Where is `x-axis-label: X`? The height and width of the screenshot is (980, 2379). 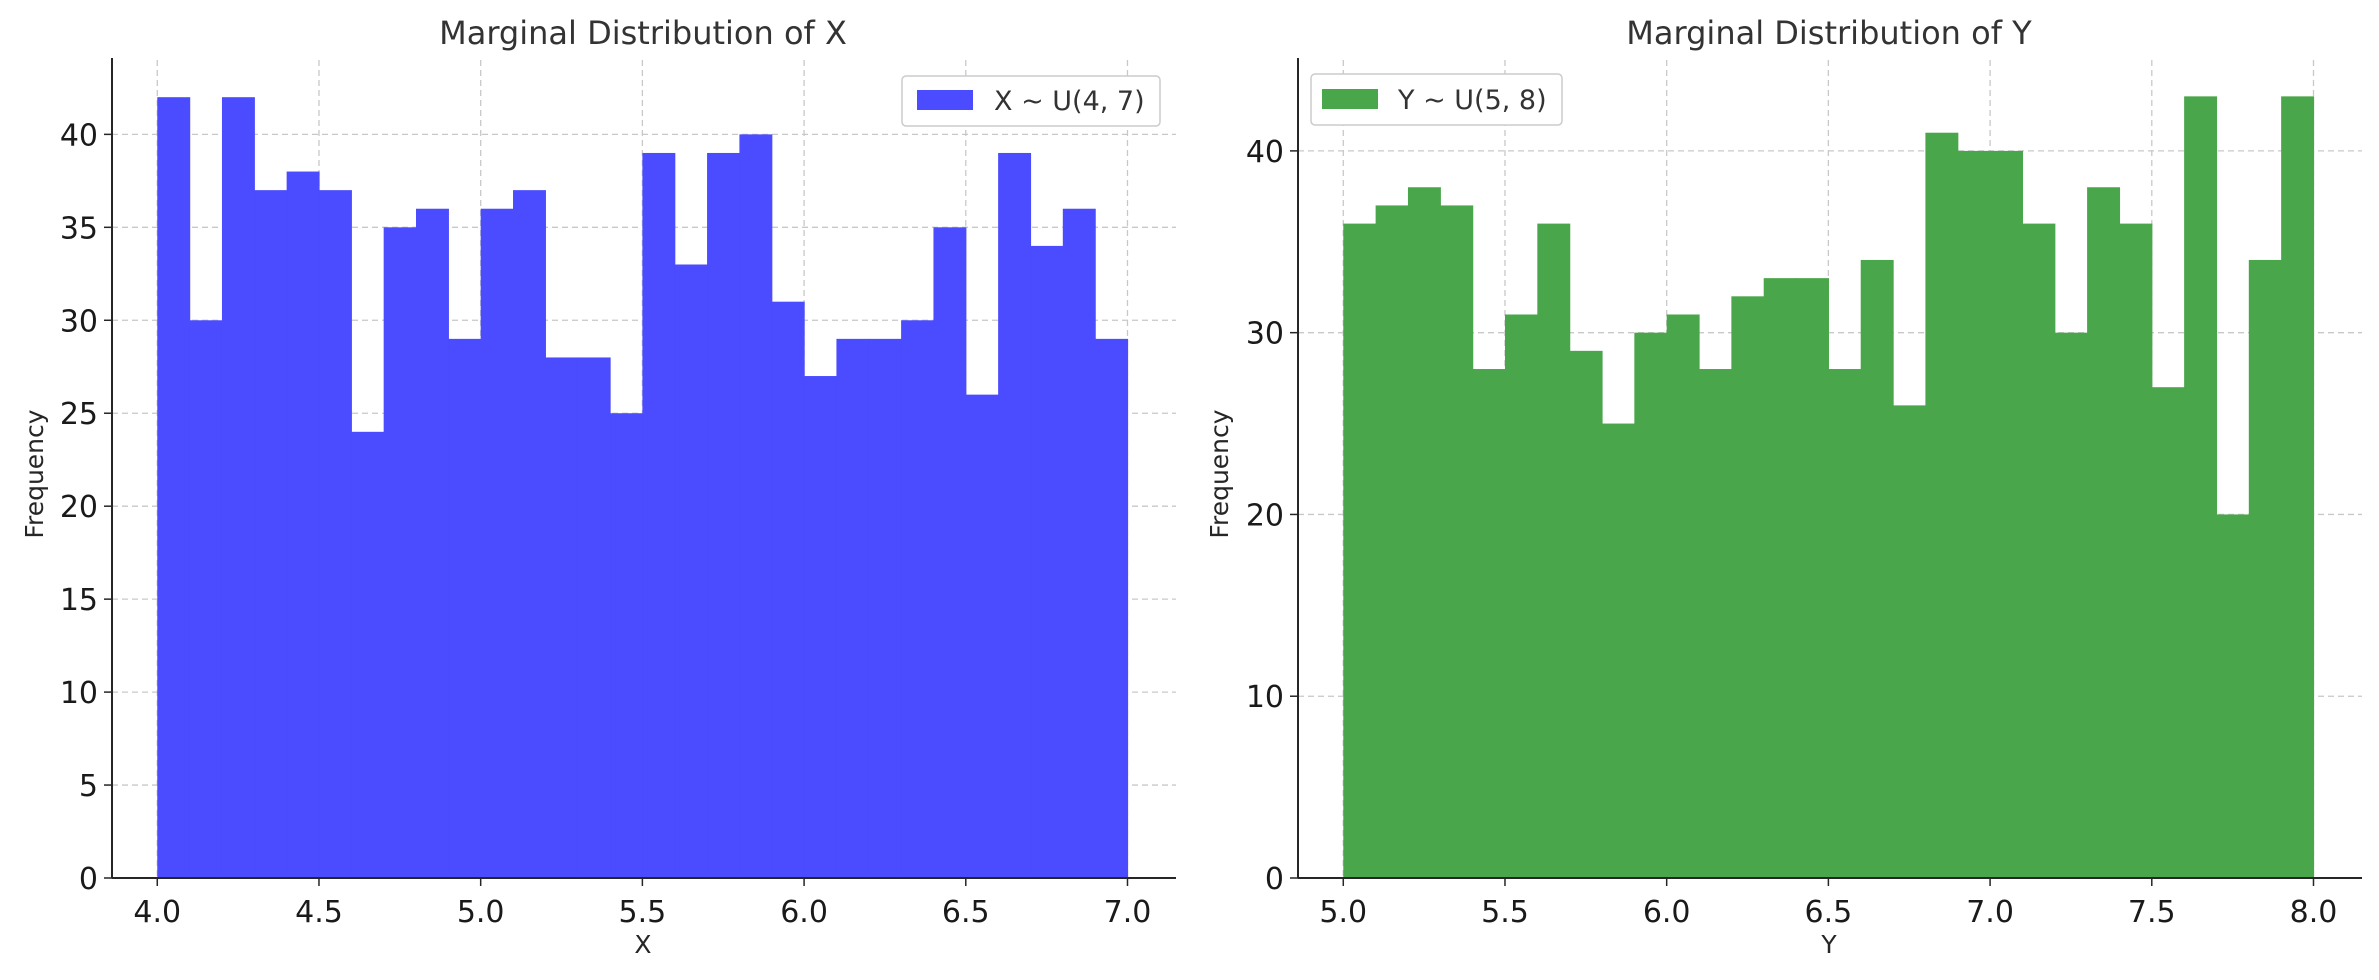
x-axis-label: X is located at coordinates (642, 944).